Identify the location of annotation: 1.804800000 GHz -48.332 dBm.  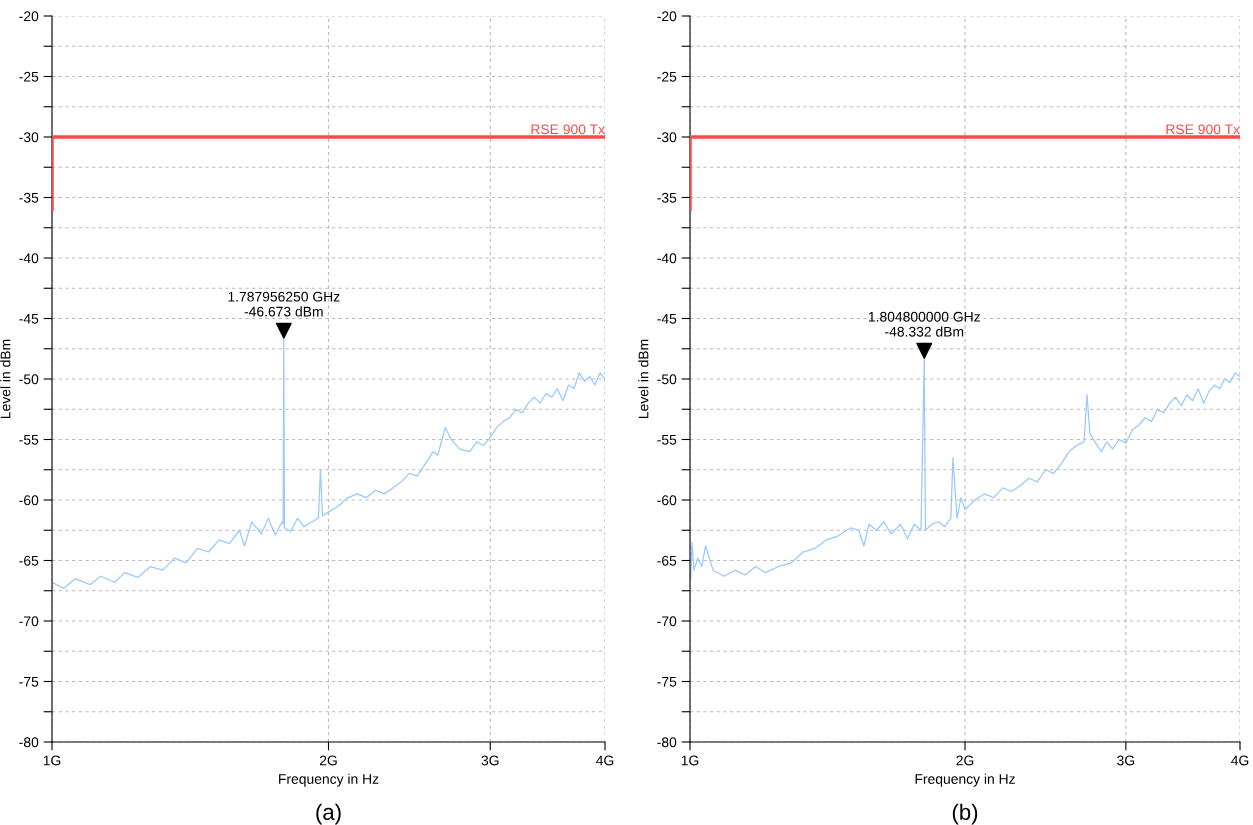
(924, 324).